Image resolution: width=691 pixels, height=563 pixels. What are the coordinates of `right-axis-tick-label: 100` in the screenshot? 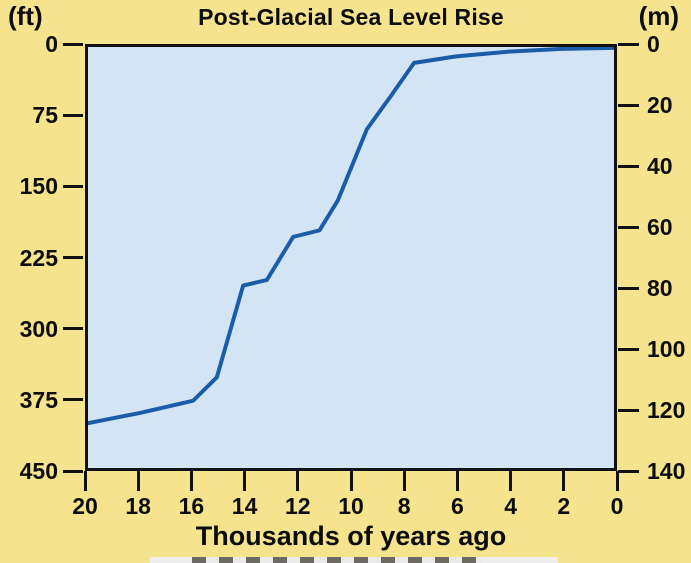 It's located at (666, 349).